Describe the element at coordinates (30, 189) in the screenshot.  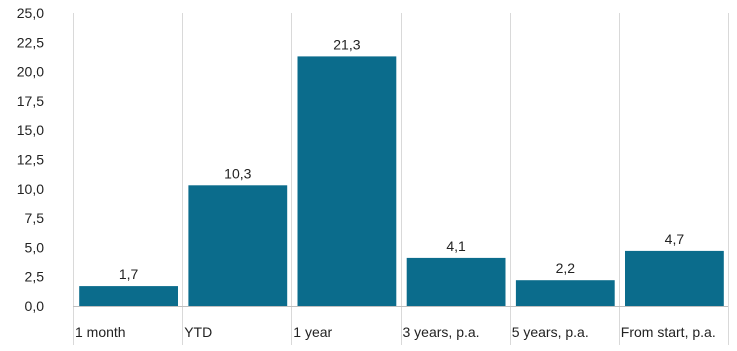
I see `y-tick-label: 10,0` at that location.